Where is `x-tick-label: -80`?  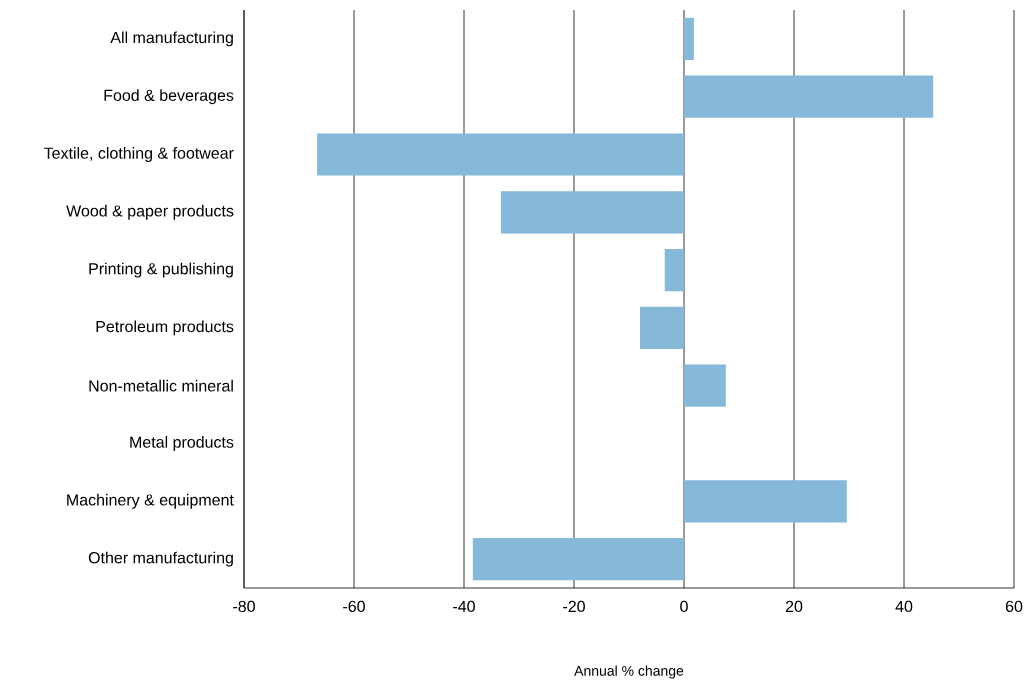
x-tick-label: -80 is located at coordinates (244, 606).